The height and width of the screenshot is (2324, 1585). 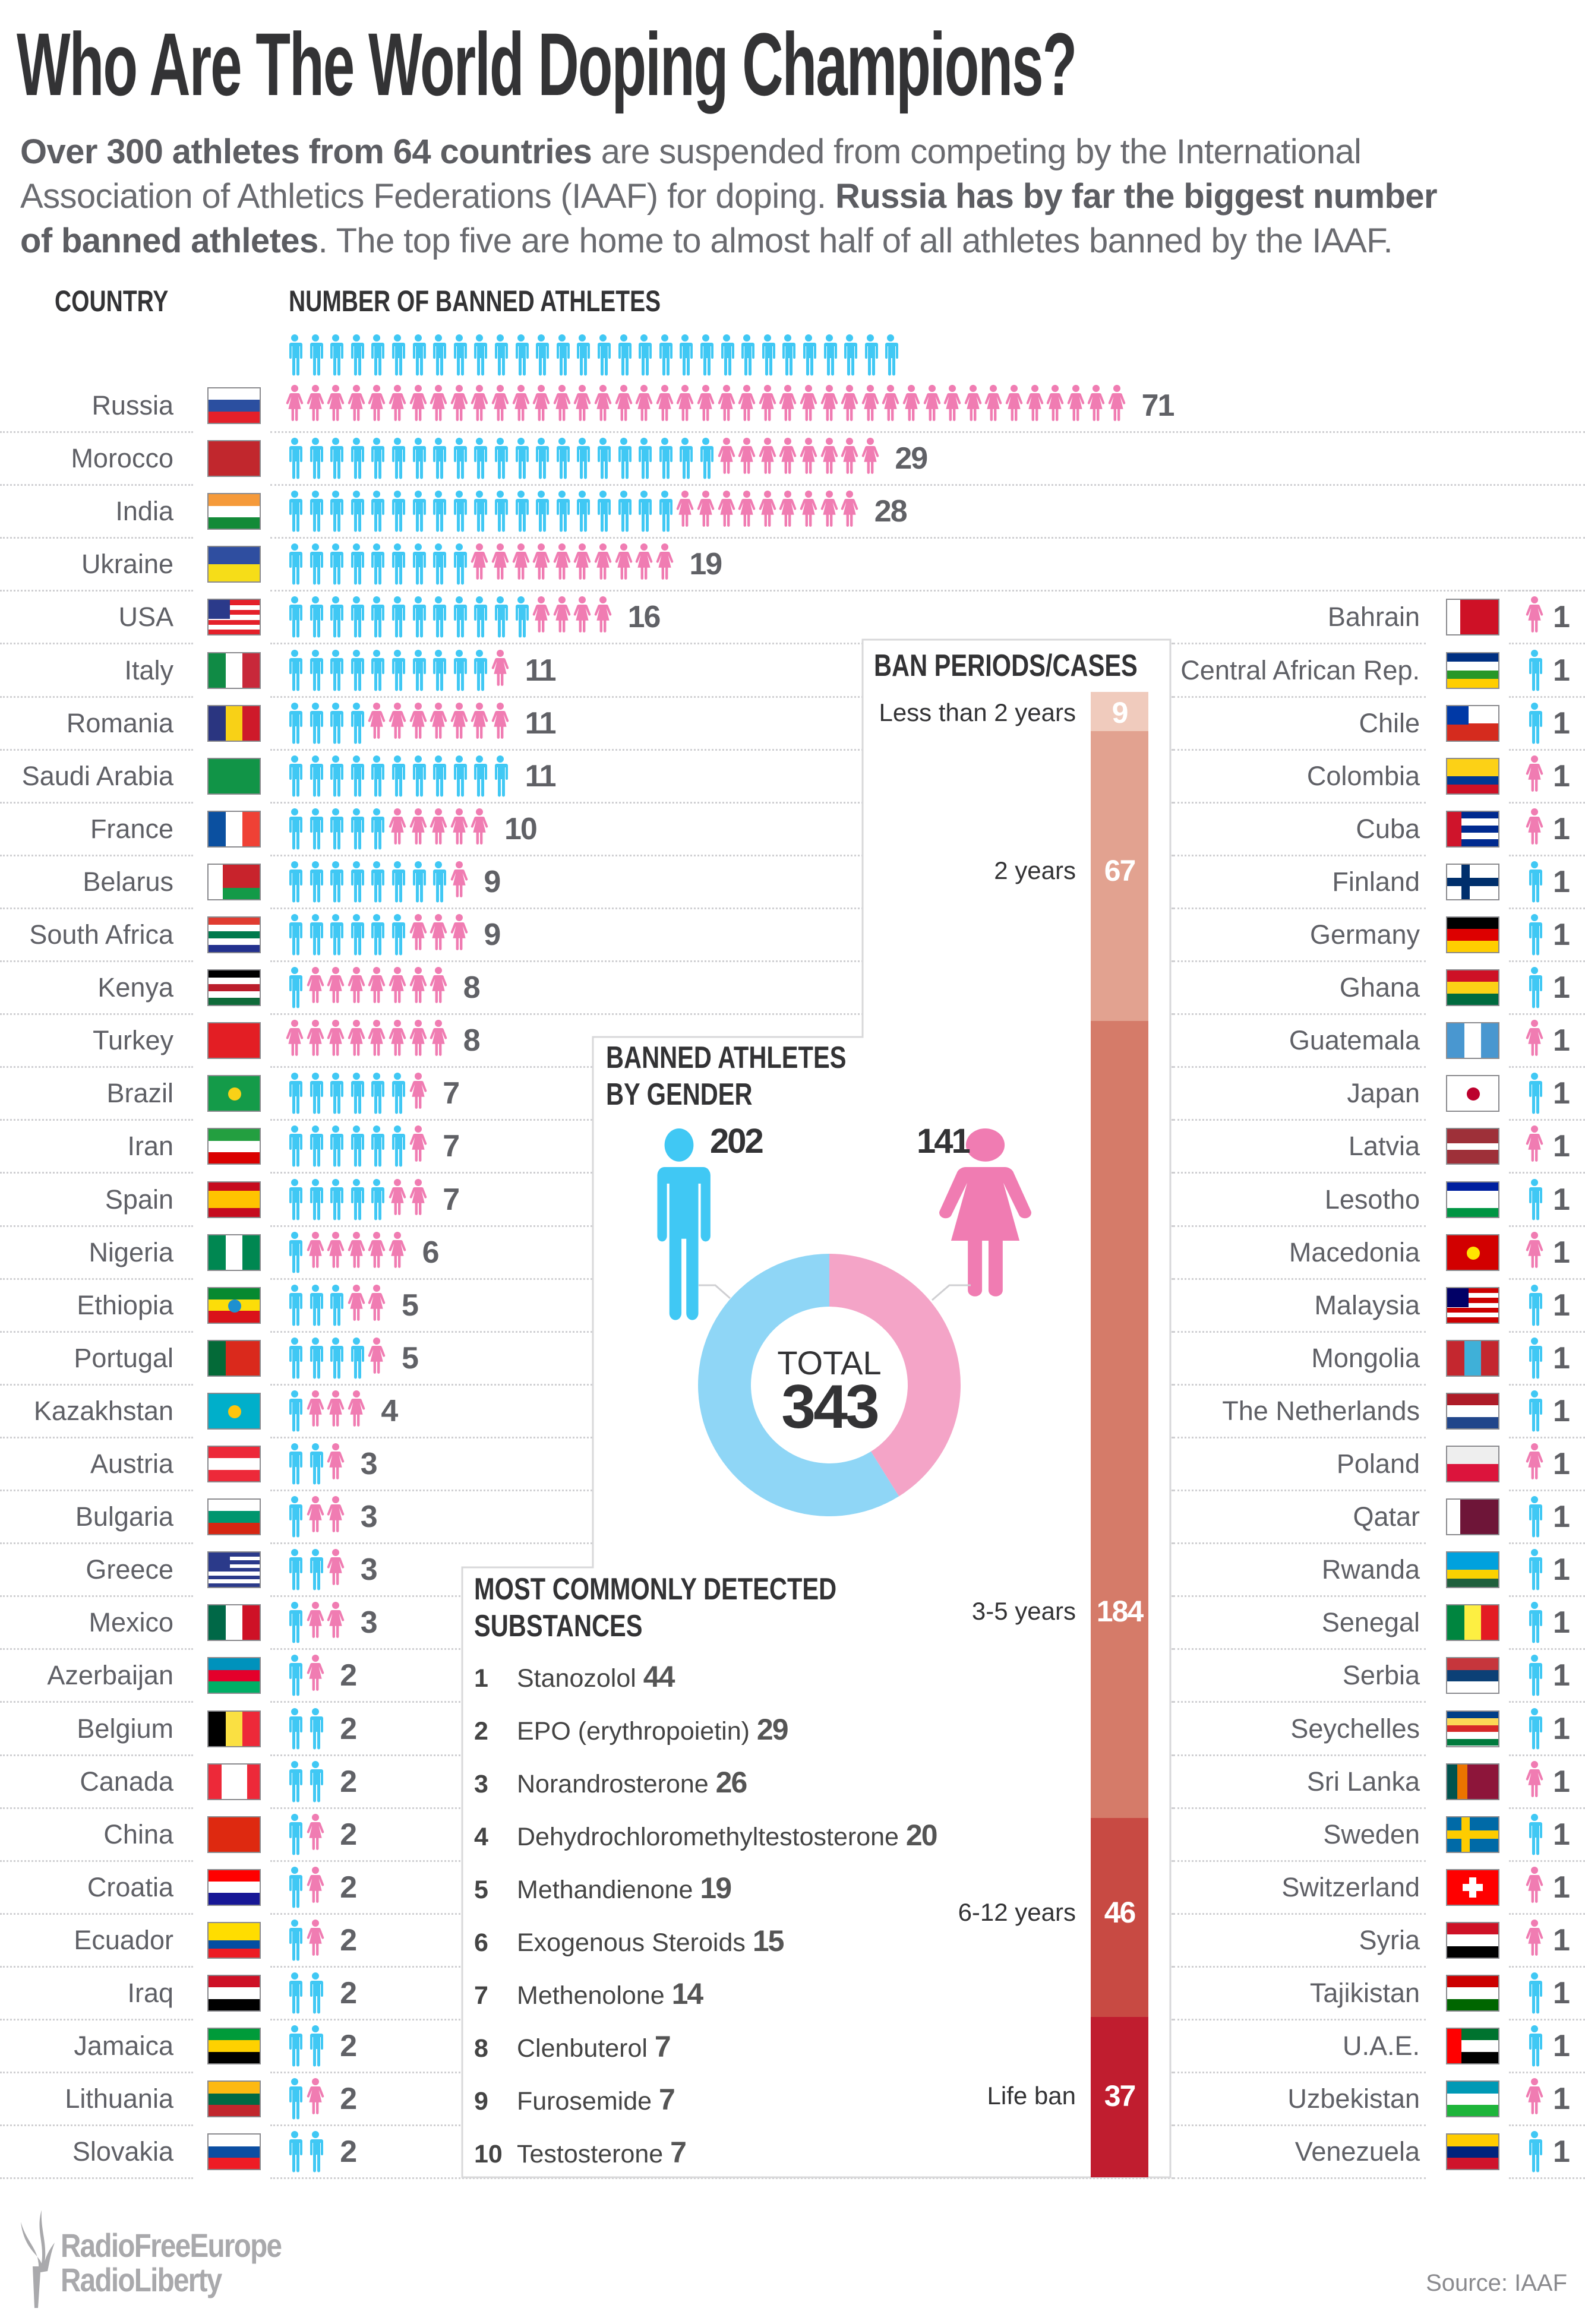 I want to click on intro-highlight: Over 300 athletes from 64 countries, so click(x=306, y=151).